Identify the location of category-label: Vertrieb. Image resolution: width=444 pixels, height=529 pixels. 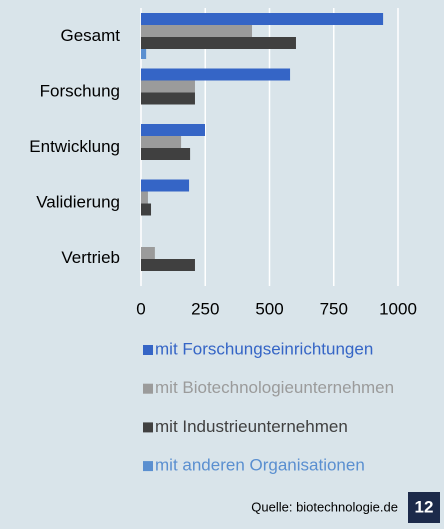
(90, 257).